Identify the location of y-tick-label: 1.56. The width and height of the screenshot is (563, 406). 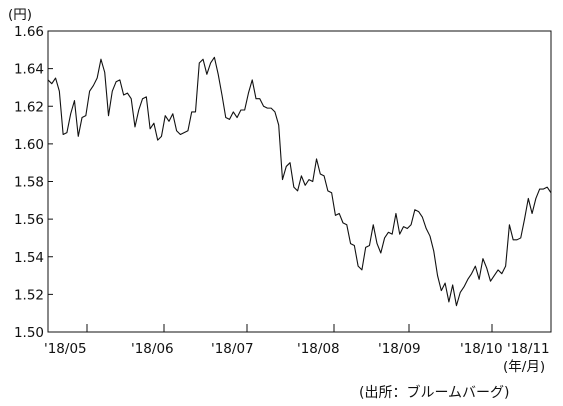
(29, 220).